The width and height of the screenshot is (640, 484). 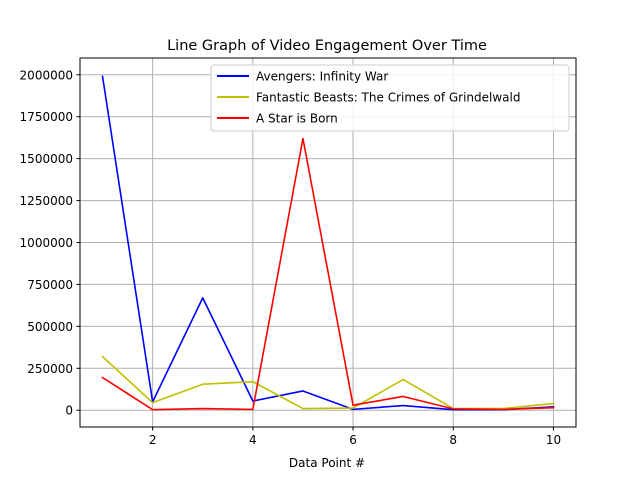 I want to click on y-tick-label: 0, so click(x=69, y=411).